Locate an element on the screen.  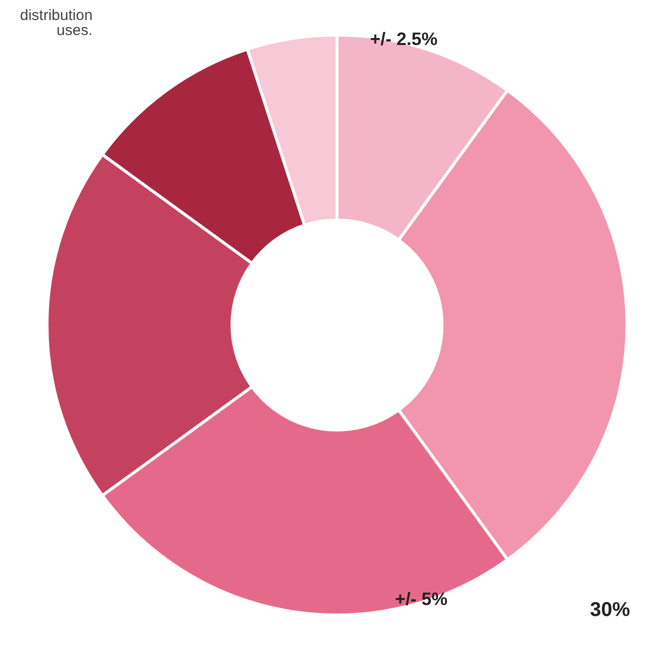
text: 30% is located at coordinates (610, 610).